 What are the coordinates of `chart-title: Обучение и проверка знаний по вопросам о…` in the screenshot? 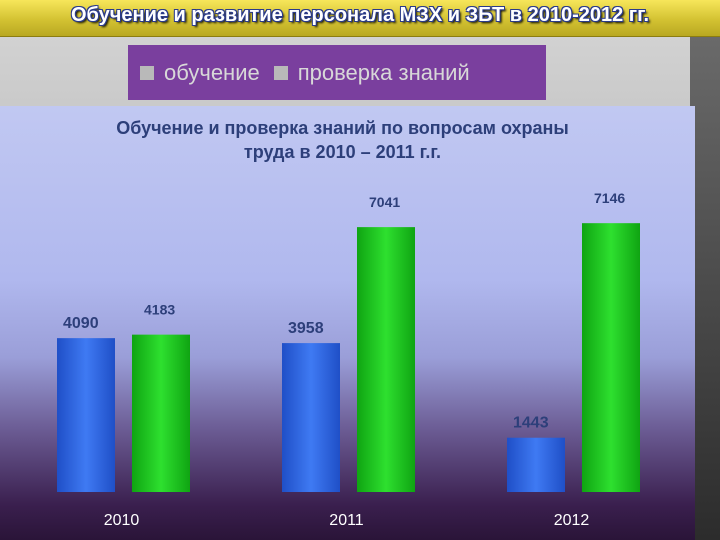 It's located at (342, 140).